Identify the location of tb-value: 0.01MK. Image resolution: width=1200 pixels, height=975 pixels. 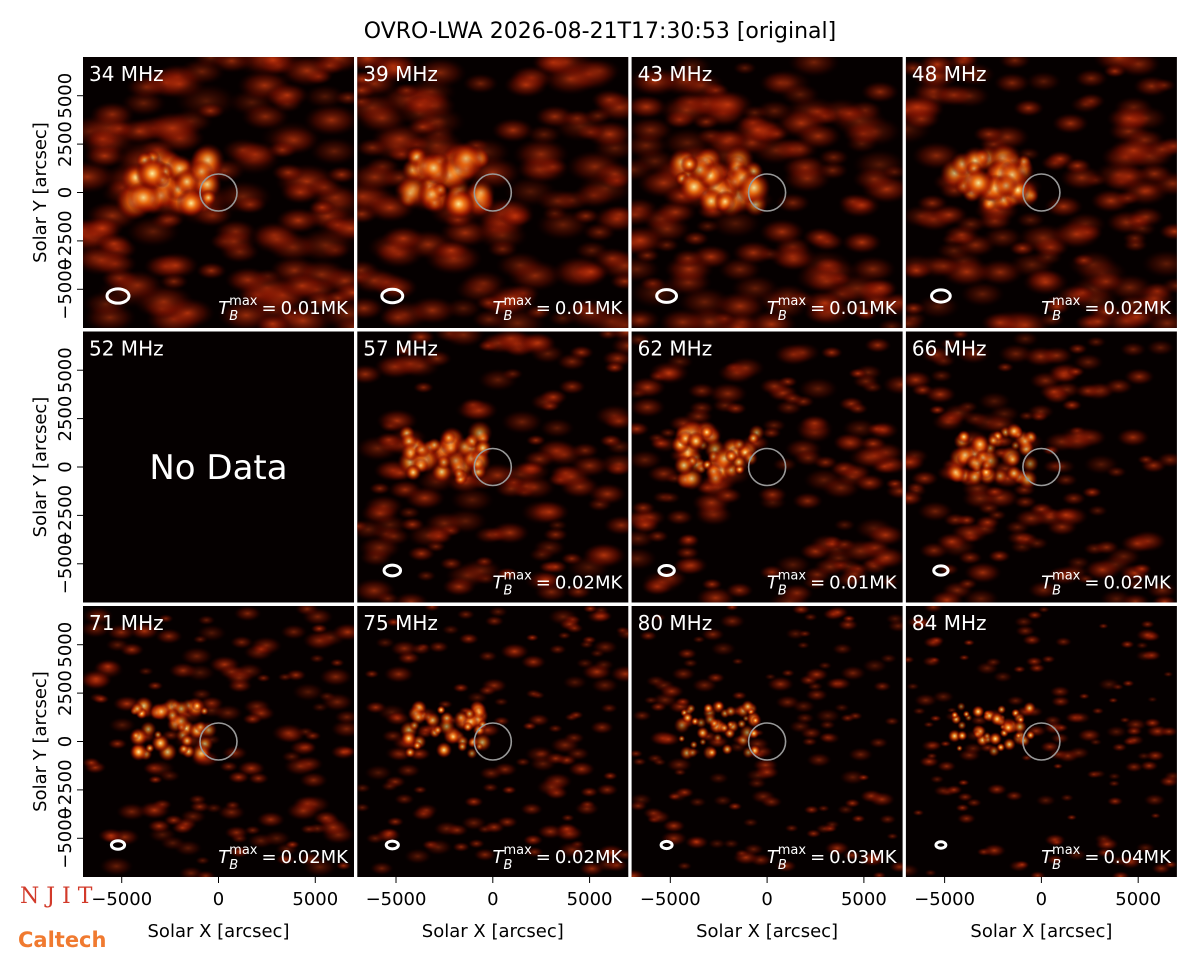
(863, 308).